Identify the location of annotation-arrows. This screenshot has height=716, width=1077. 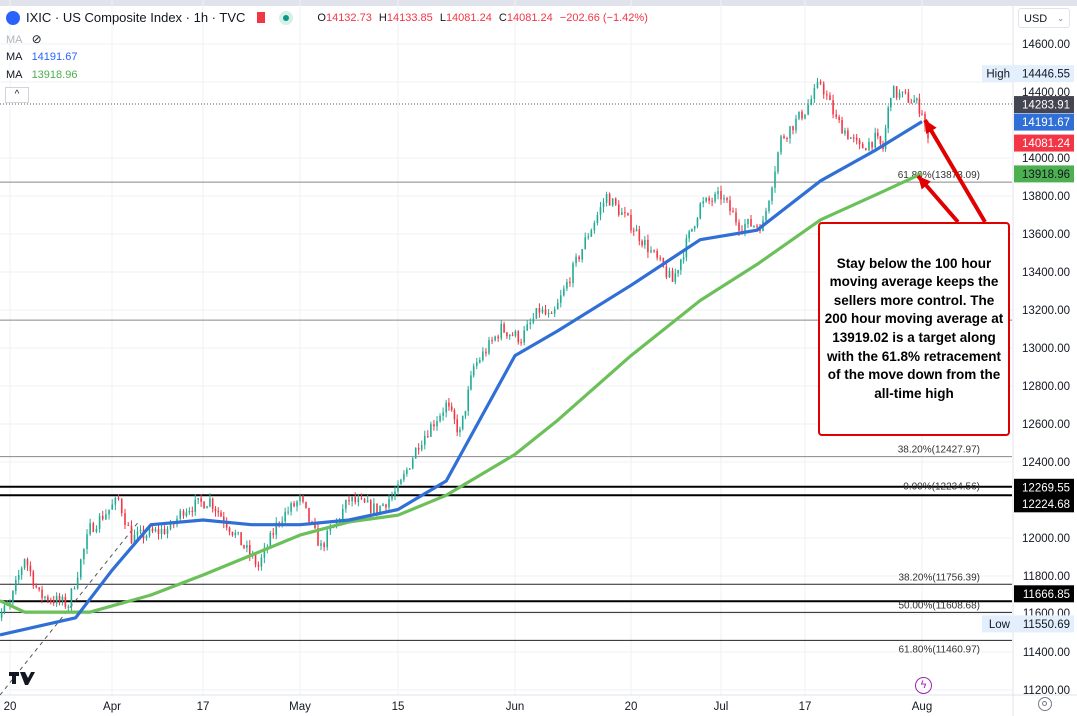
(951, 171).